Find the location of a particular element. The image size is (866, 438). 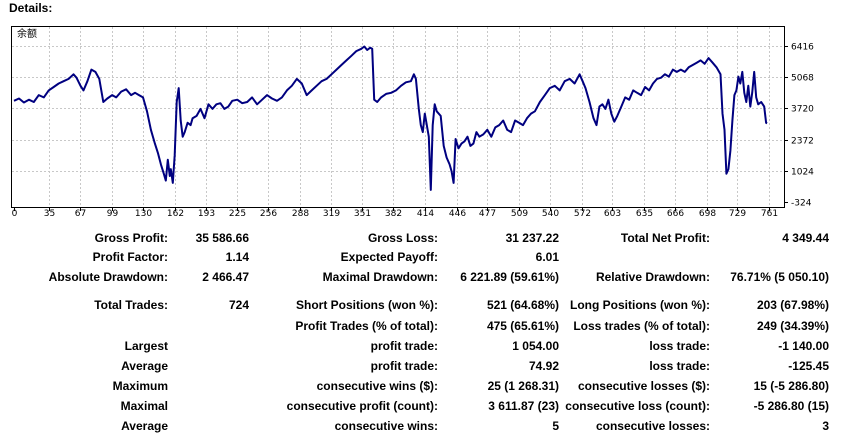

maximal-drawdown-label: Maximal Drawdown: is located at coordinates (380, 277).